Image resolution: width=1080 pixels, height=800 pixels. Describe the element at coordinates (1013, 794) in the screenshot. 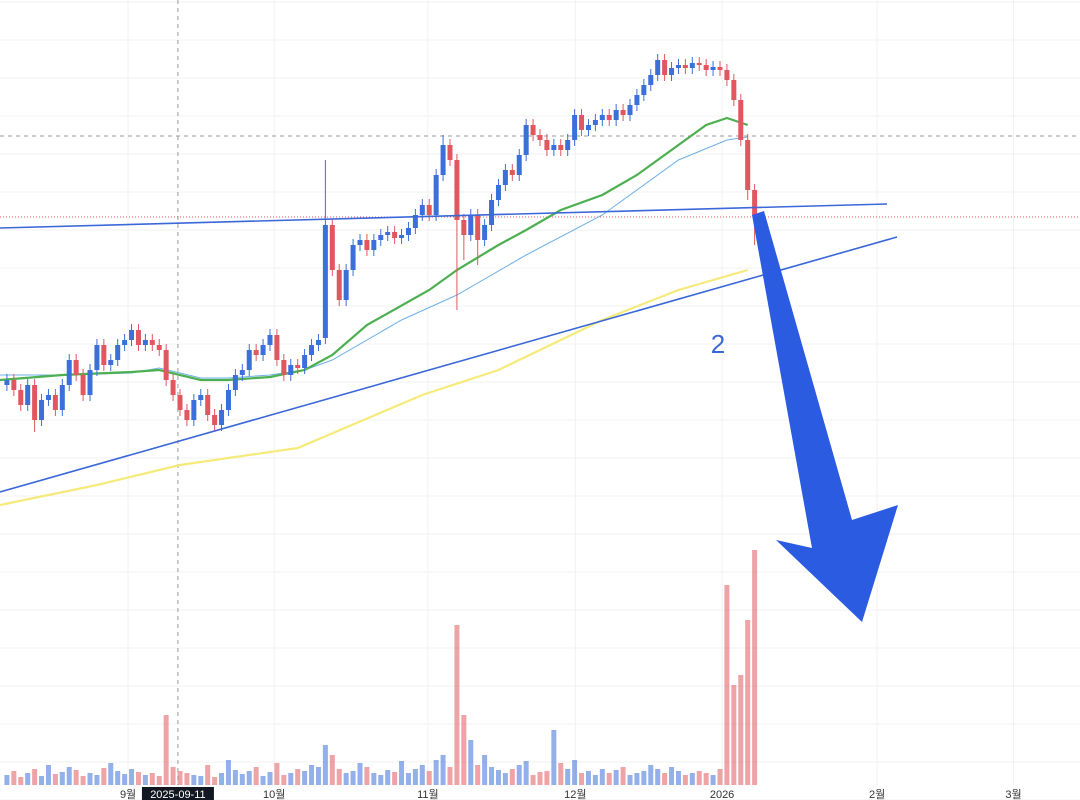

I see `x-tick-label: 3월` at that location.